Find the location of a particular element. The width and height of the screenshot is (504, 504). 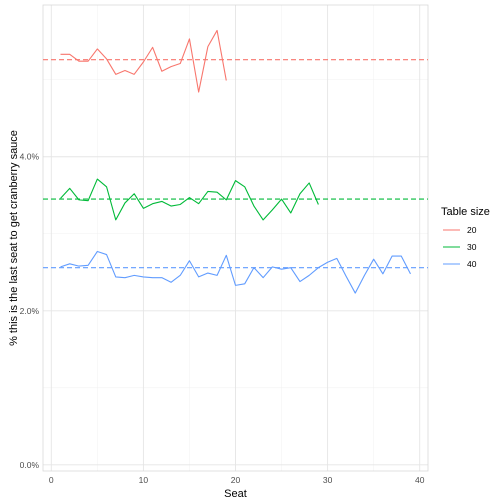

legend-label-30: 30 is located at coordinates (472, 247).